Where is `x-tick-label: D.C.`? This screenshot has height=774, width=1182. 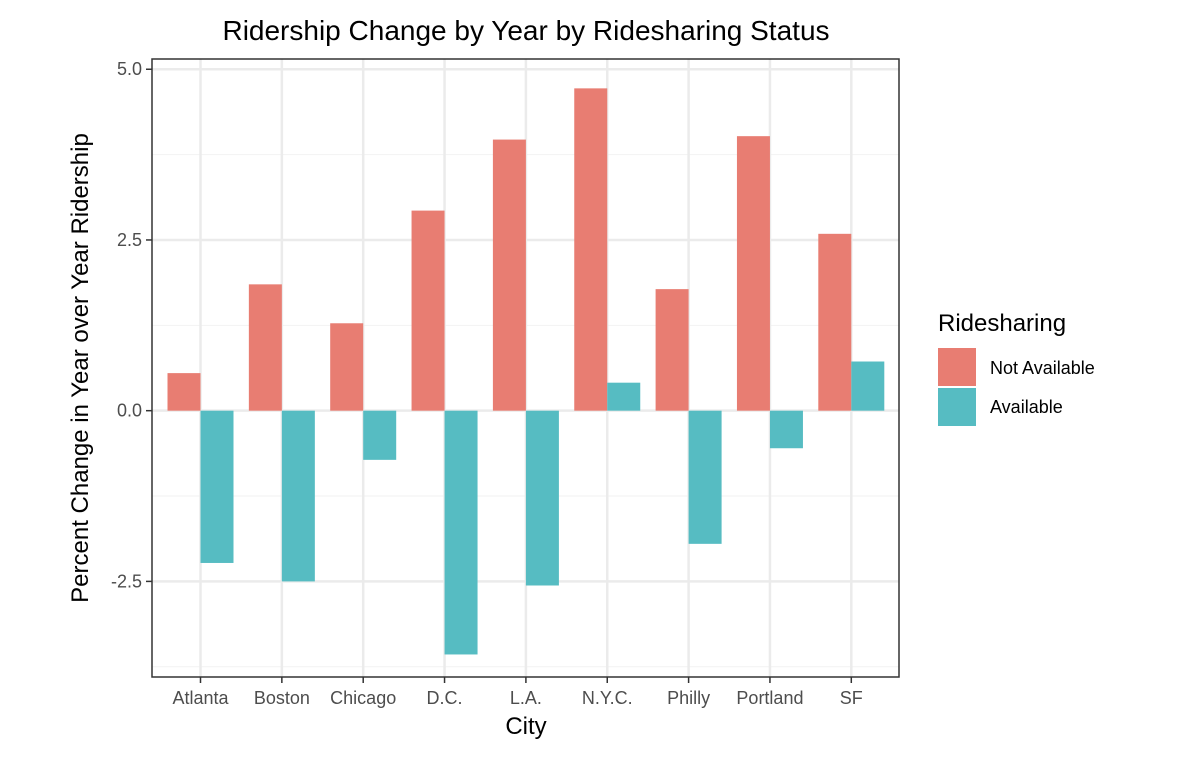 x-tick-label: D.C. is located at coordinates (445, 698).